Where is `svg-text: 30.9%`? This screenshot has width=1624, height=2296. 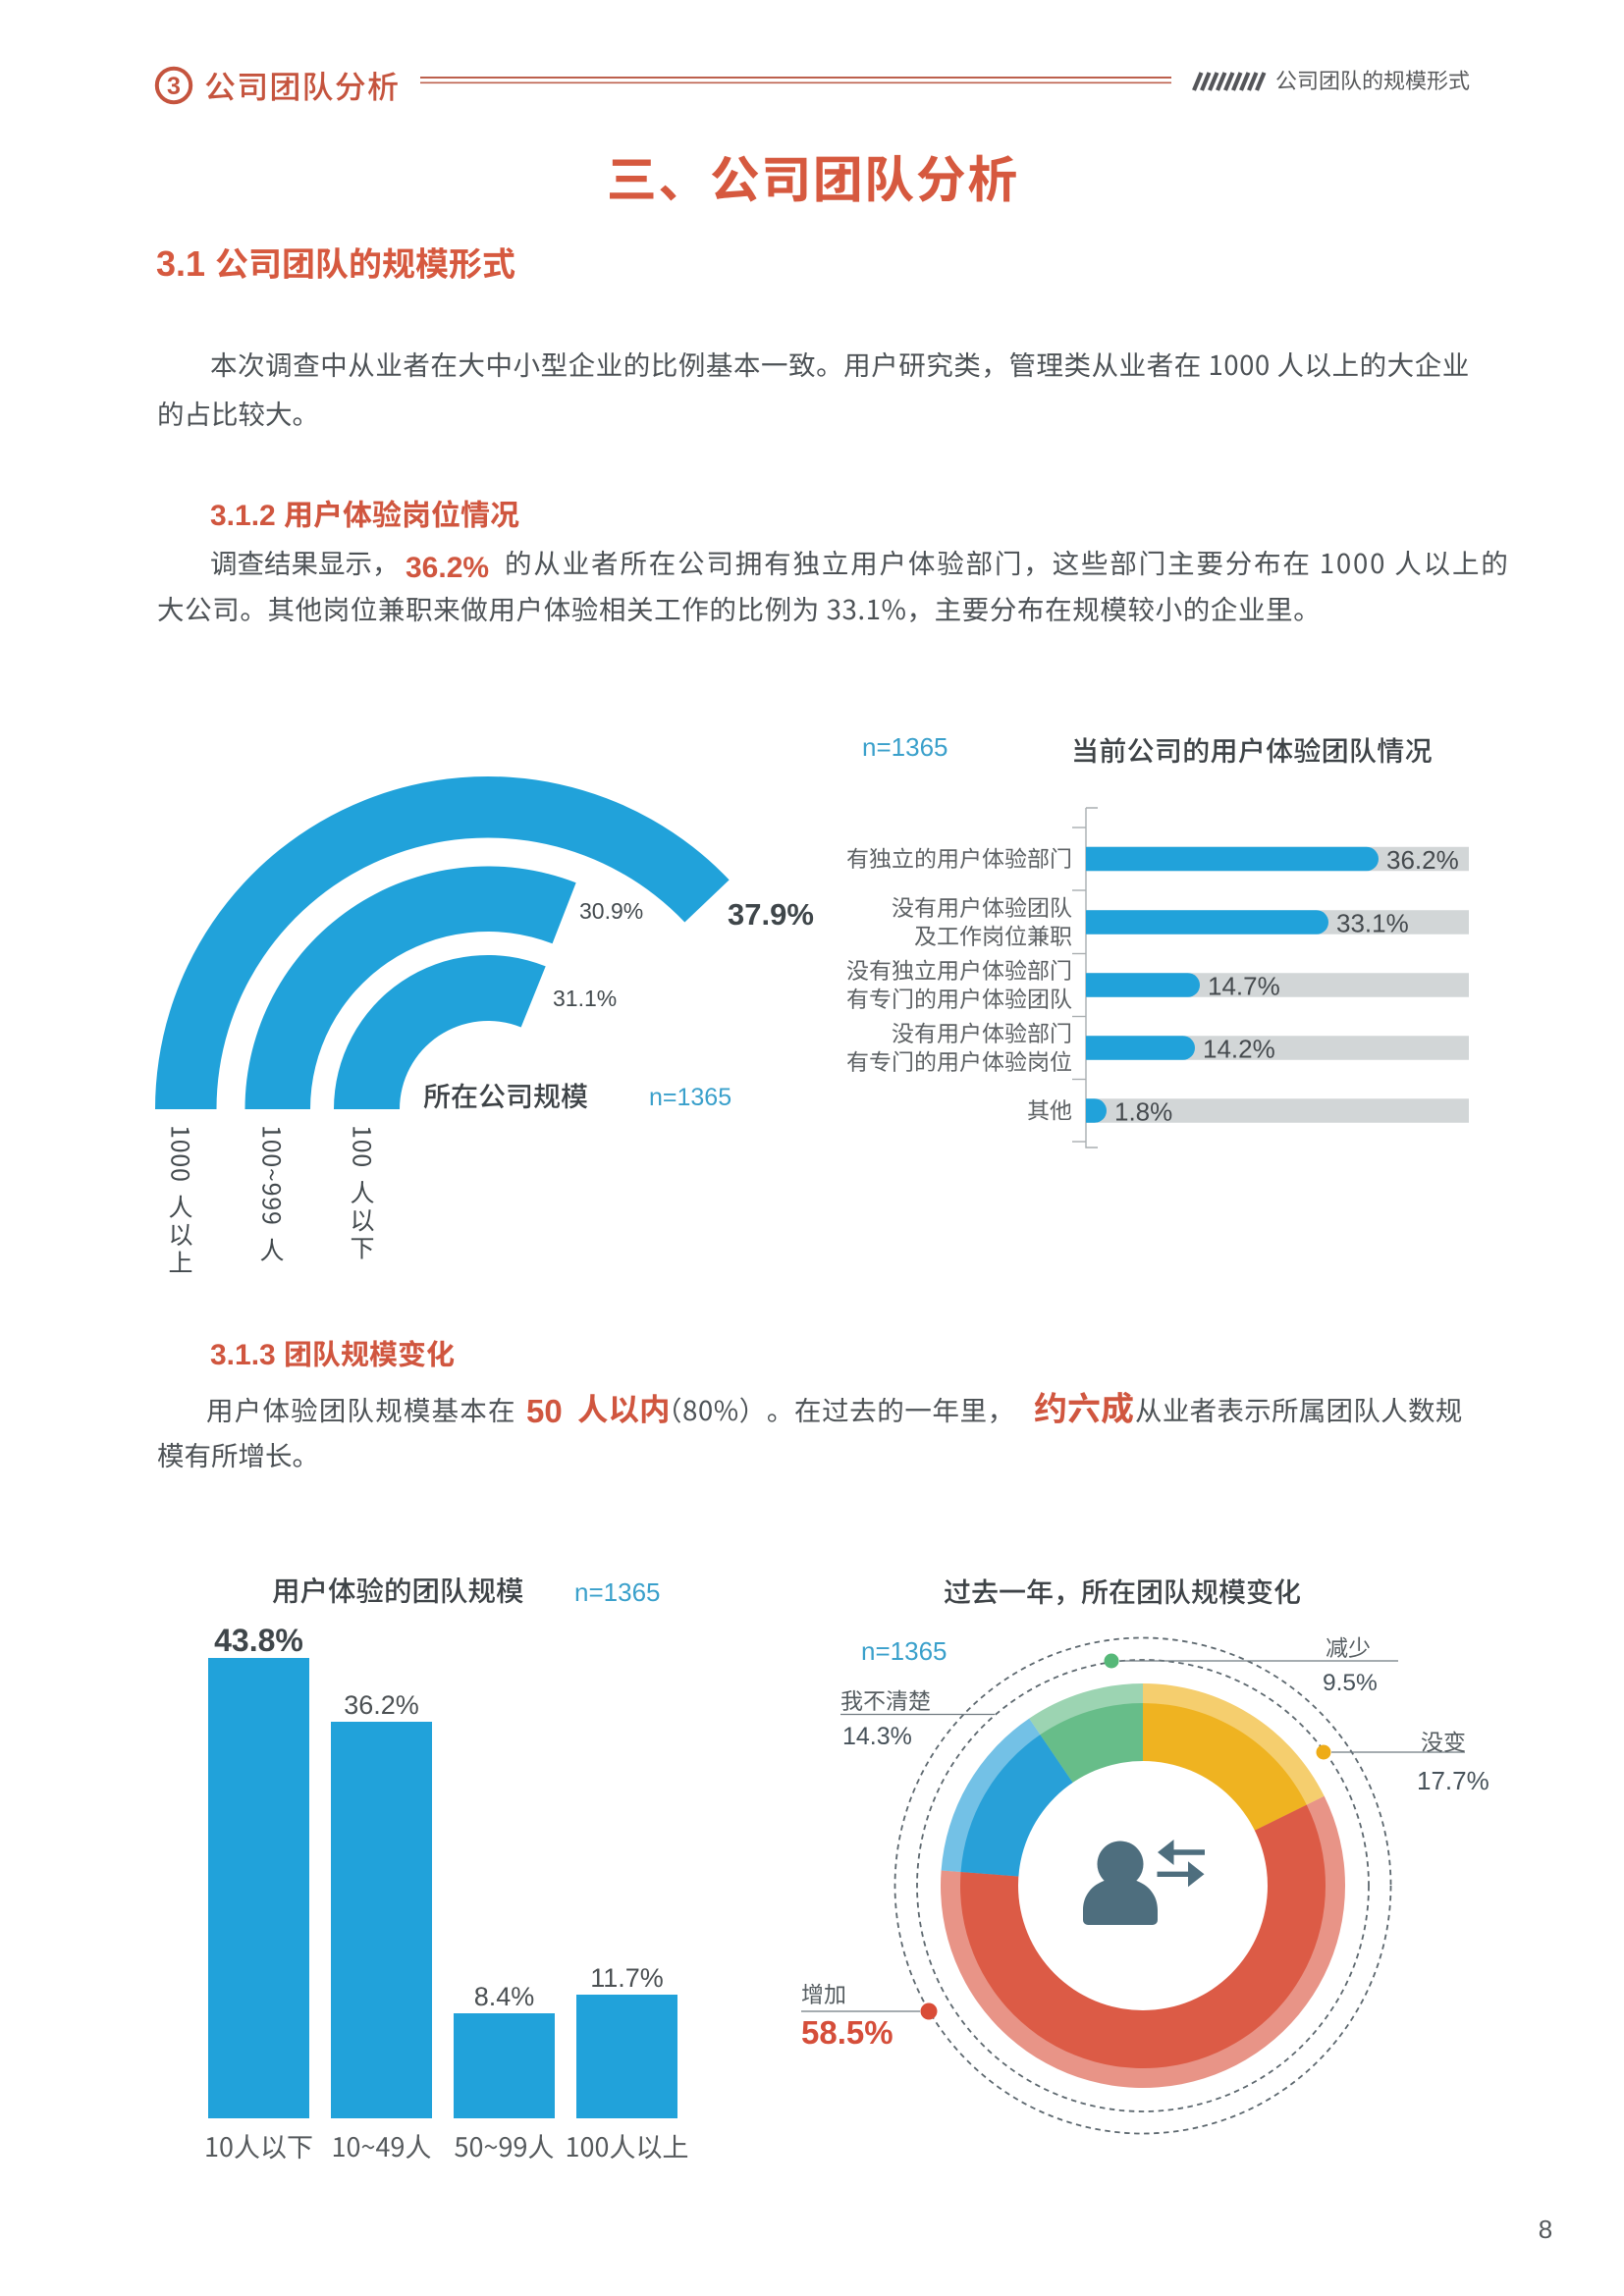 svg-text: 30.9% is located at coordinates (611, 911).